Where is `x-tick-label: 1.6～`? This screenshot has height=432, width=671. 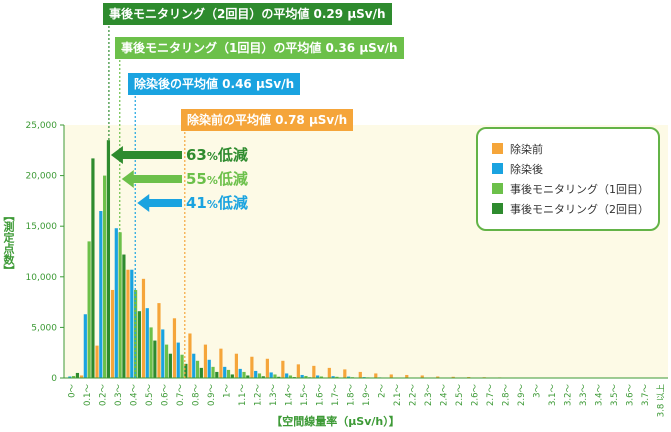 x-tick-label: 1.6～ is located at coordinates (321, 395).